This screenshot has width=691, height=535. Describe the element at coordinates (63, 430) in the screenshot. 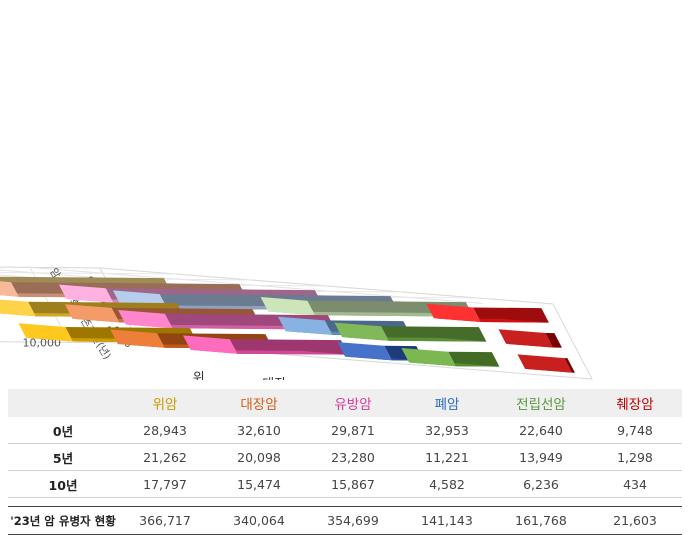

I see `row-label: 0년` at that location.